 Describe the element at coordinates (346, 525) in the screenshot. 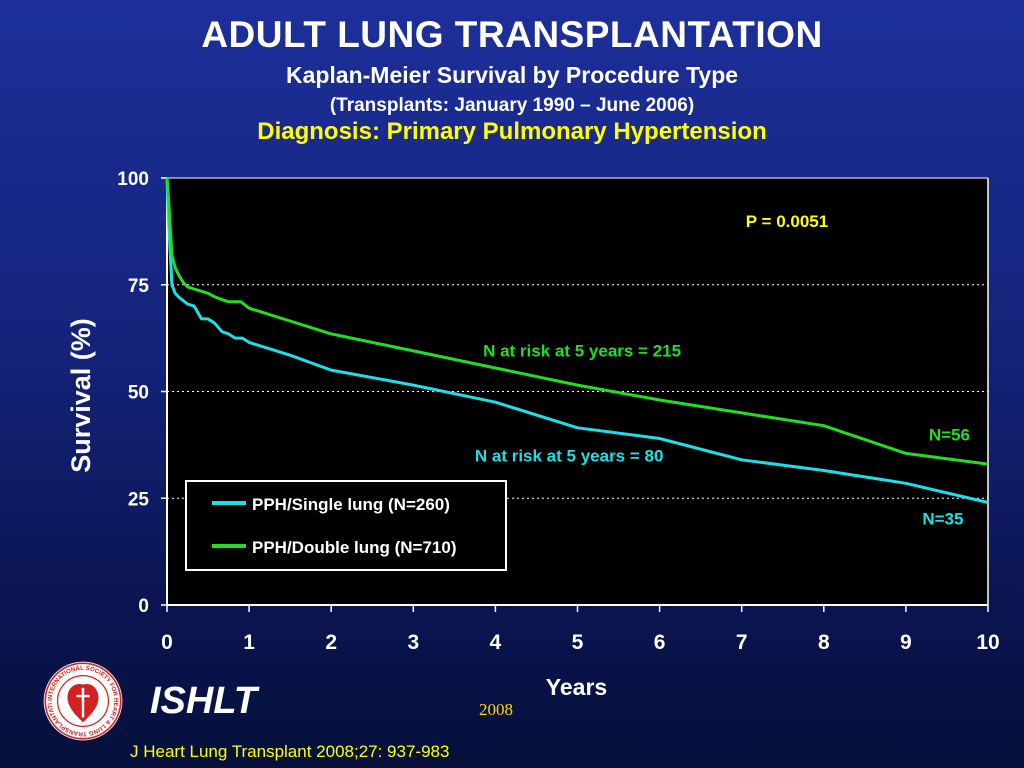

I see `legend-box` at that location.